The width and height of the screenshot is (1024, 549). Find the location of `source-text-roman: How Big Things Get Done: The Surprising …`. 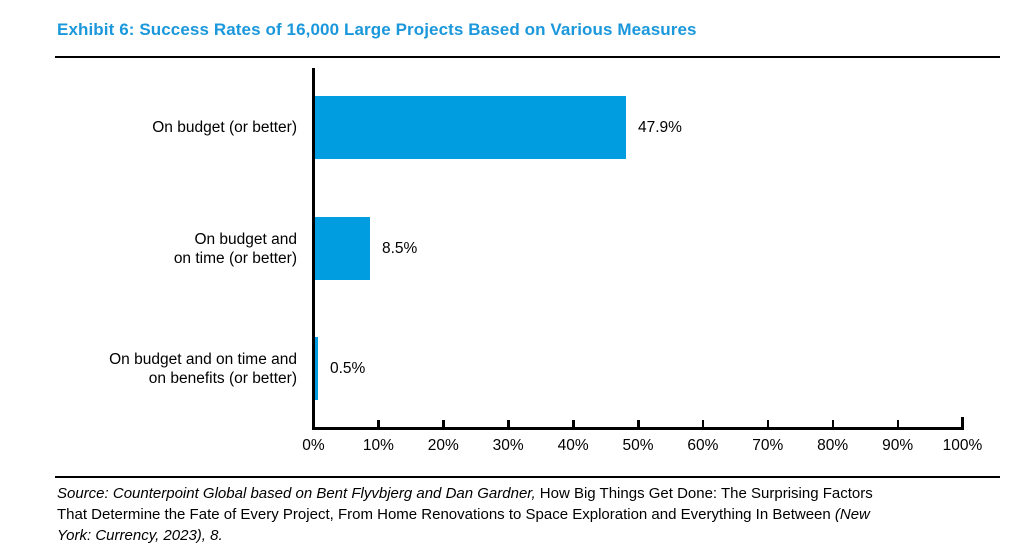

source-text-roman: How Big Things Get Done: The Surprising … is located at coordinates (704, 493).